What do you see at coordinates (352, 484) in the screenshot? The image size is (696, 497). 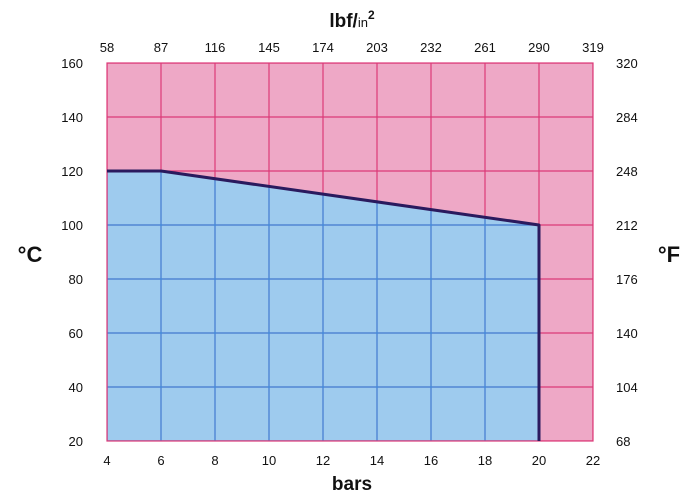 I see `bottom-axis-title: bars` at bounding box center [352, 484].